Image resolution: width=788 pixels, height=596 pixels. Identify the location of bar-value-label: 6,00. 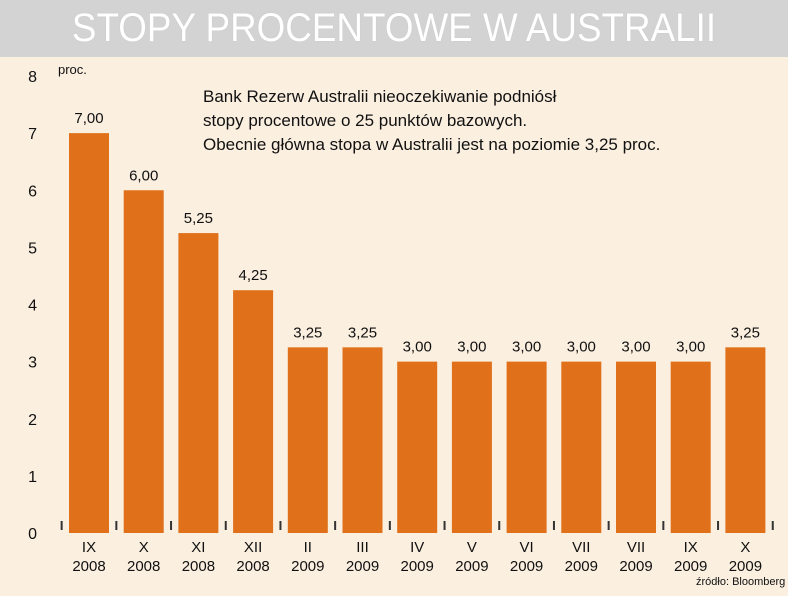
(143, 175).